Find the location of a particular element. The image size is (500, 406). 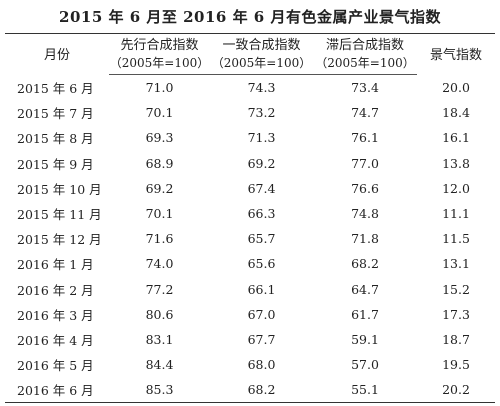

cell-leading: 77.2 is located at coordinates (159, 289).